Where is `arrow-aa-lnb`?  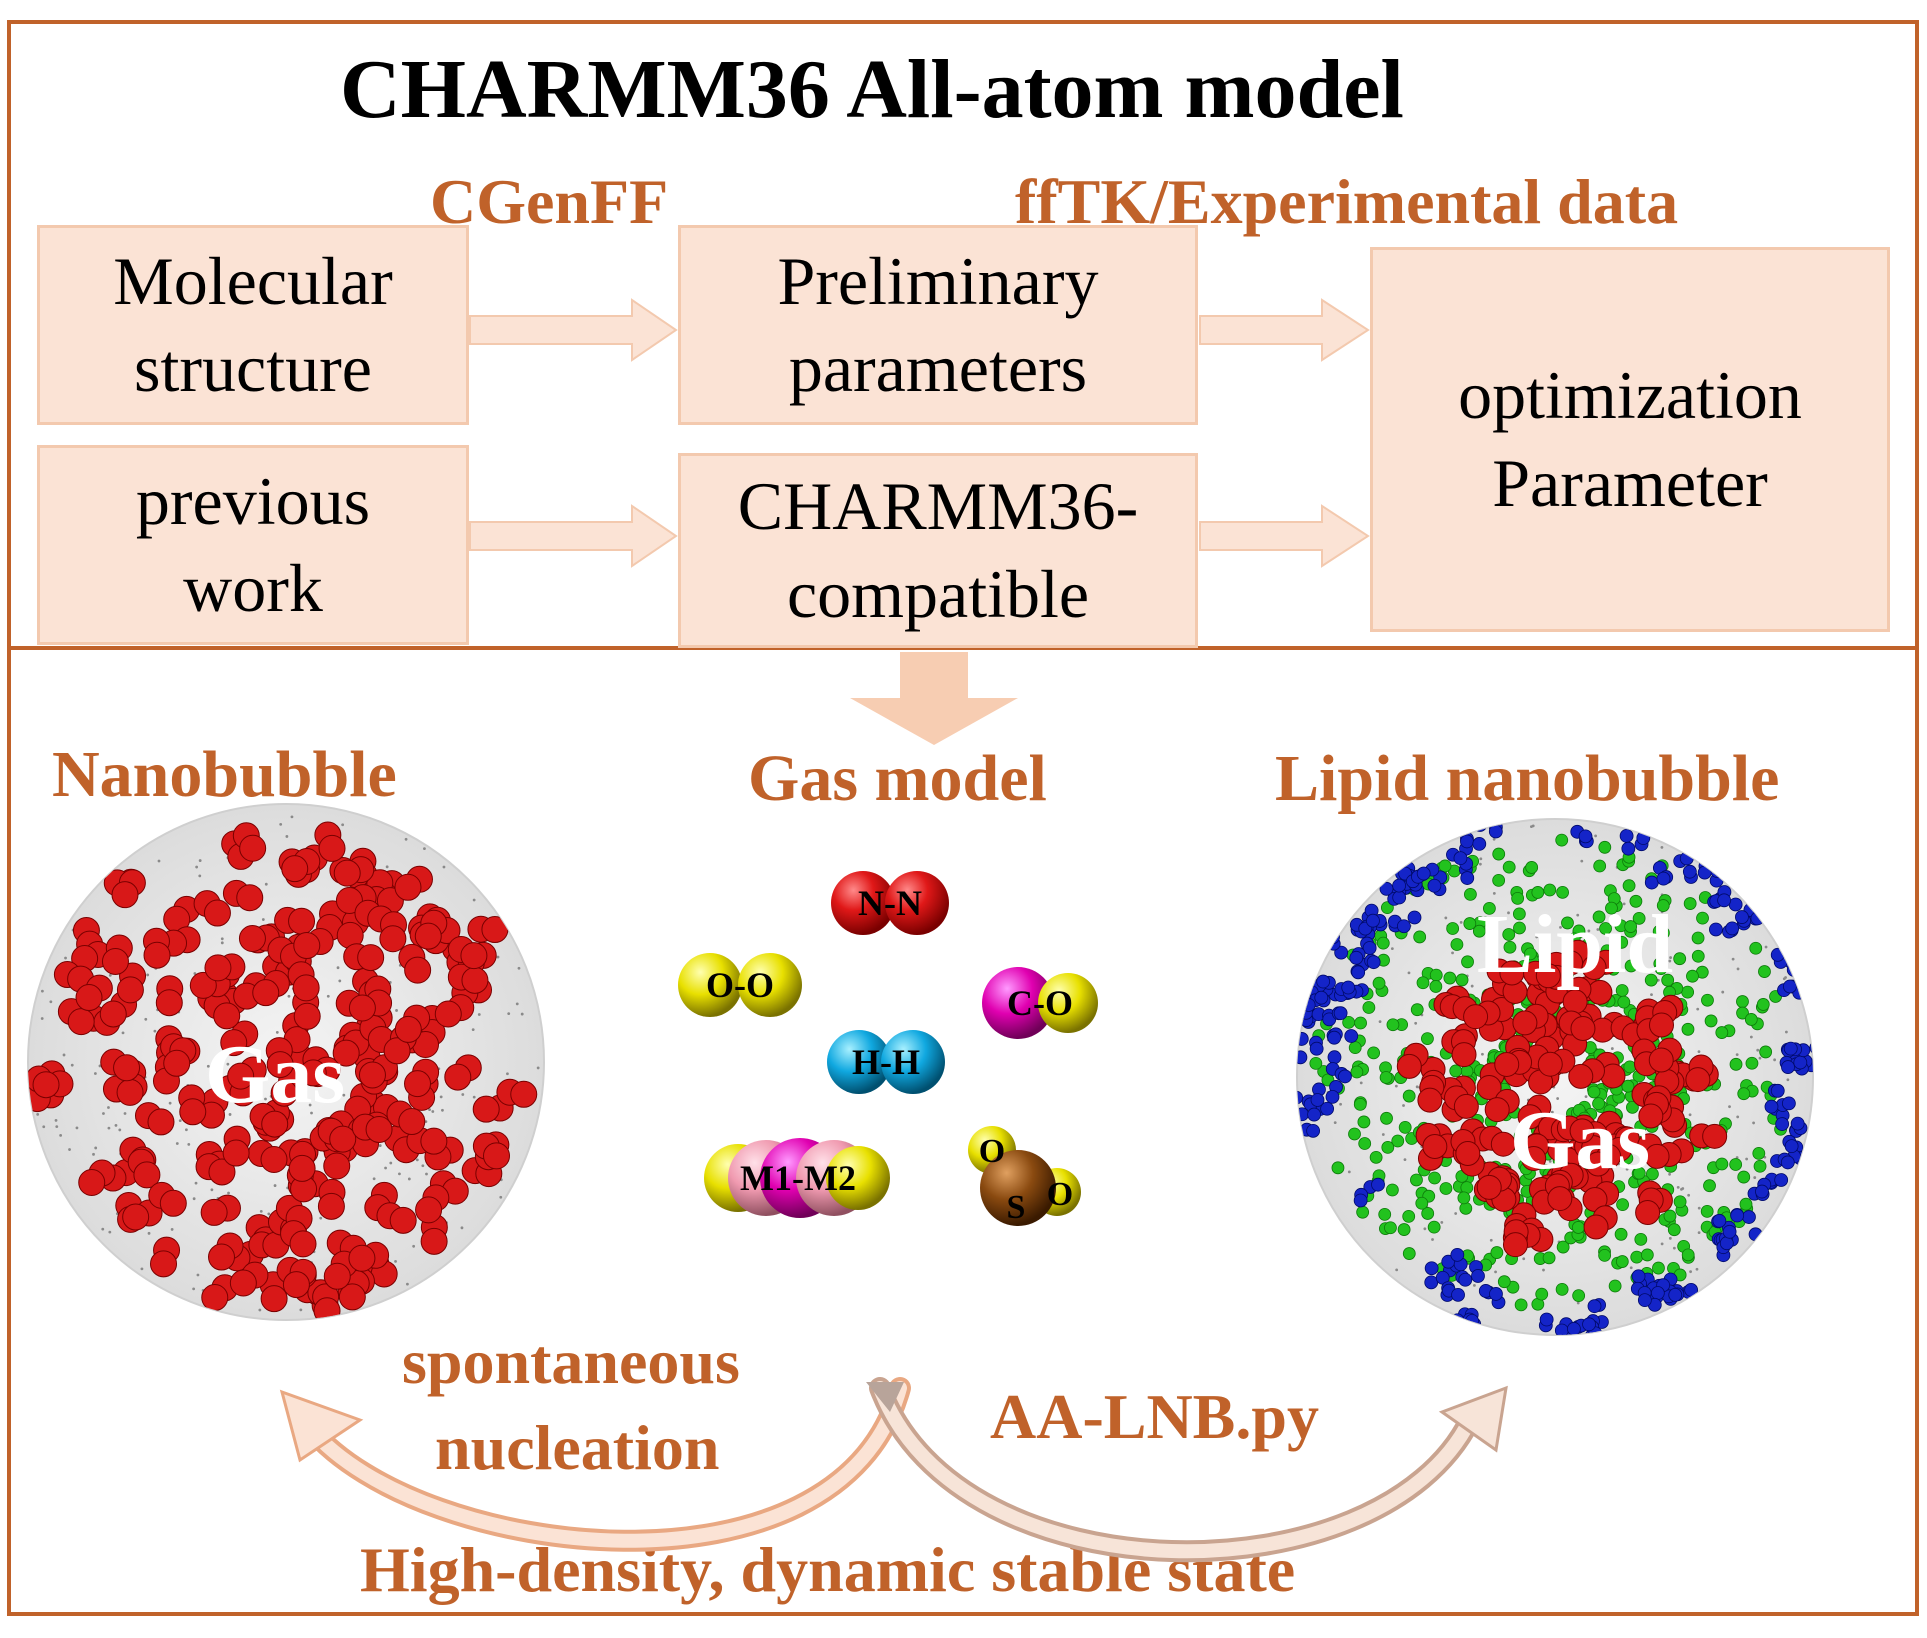 arrow-aa-lnb is located at coordinates (1188, 1470).